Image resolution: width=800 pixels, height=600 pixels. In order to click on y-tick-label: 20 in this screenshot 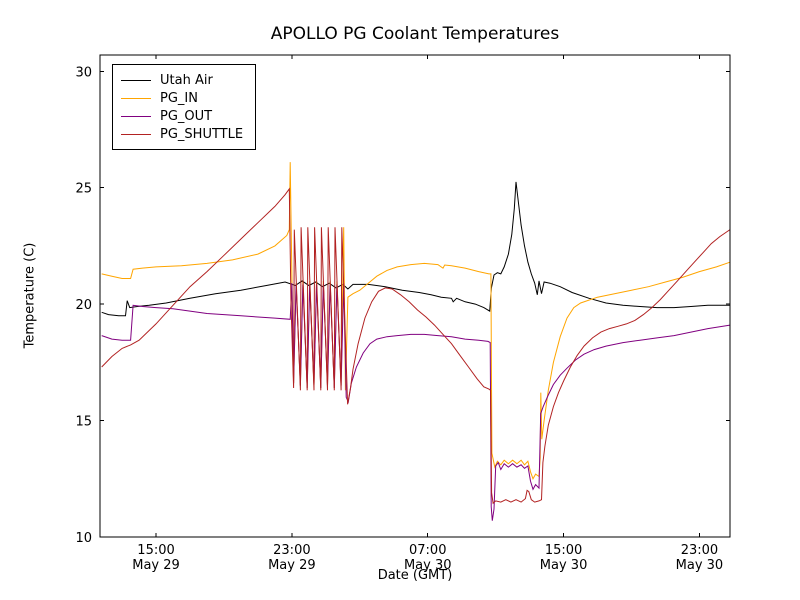, I will do `click(83, 305)`.